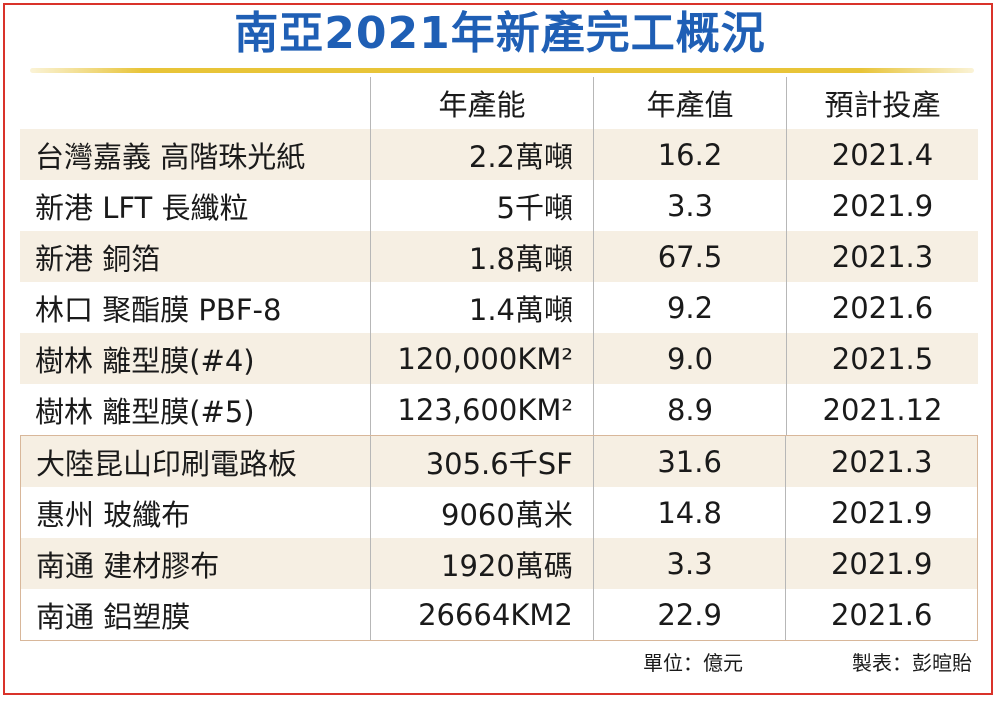 Image resolution: width=1000 pixels, height=701 pixels. What do you see at coordinates (481, 614) in the screenshot?
I see `row-capacity: 26664KM2` at bounding box center [481, 614].